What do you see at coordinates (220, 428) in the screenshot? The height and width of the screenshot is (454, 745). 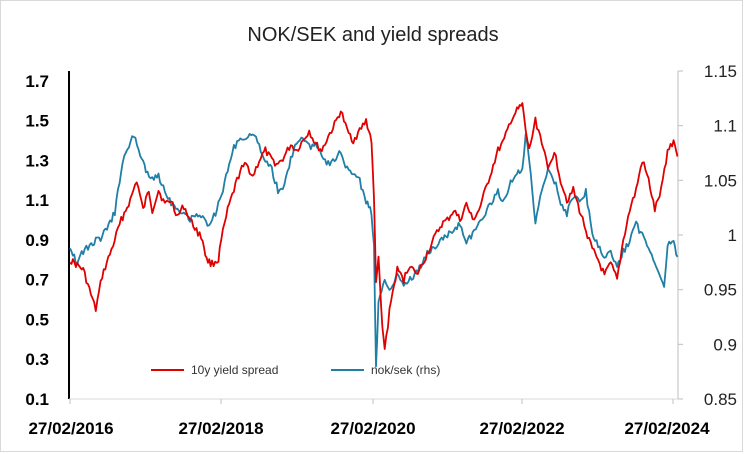 I see `x-tick-label: 27/02/2018` at bounding box center [220, 428].